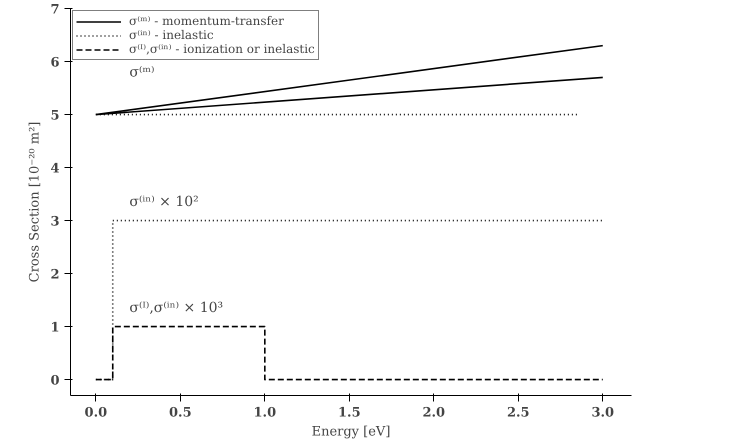 The height and width of the screenshot is (445, 741). Describe the element at coordinates (222, 49) in the screenshot. I see `legend-label: σ⁽ᴵ⁾,σ⁽ⁱⁿ⁾ - ionization or inelastic` at that location.